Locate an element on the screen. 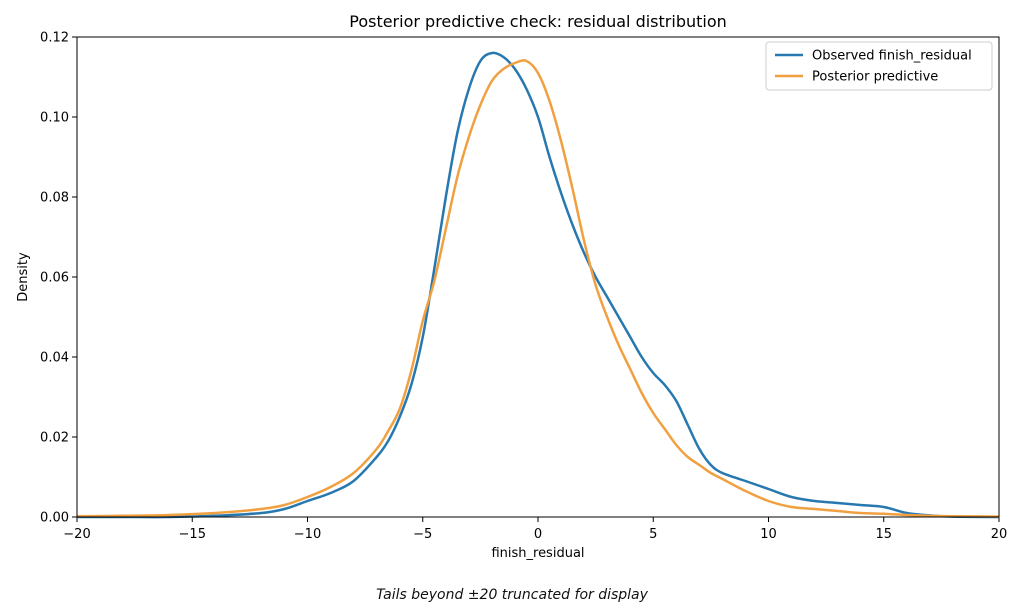 The width and height of the screenshot is (1024, 614). y-tick-label: 0.08 is located at coordinates (54, 198).